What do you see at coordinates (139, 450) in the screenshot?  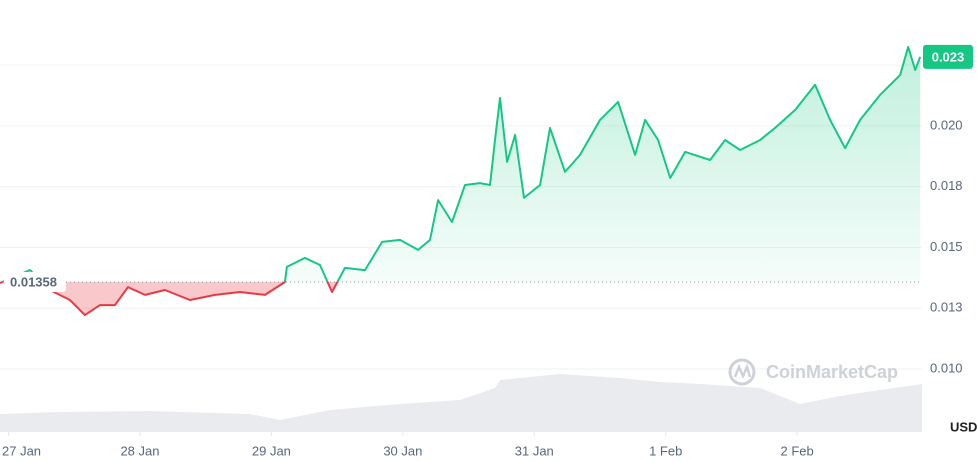 I see `x-tick-label: 28 Jan` at bounding box center [139, 450].